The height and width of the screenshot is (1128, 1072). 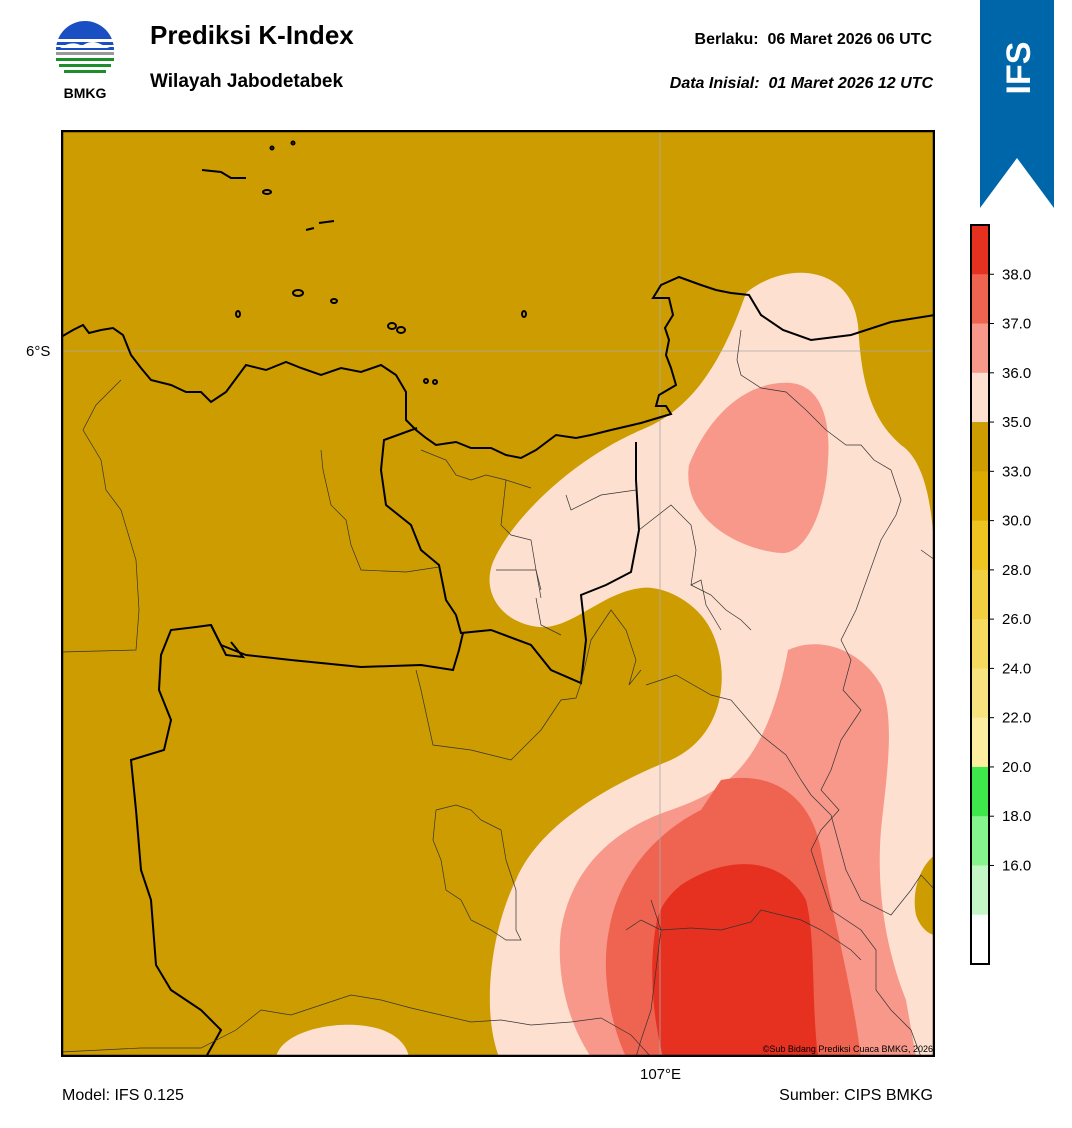 What do you see at coordinates (1016, 718) in the screenshot?
I see `colorbar-tick-label: 22.0` at bounding box center [1016, 718].